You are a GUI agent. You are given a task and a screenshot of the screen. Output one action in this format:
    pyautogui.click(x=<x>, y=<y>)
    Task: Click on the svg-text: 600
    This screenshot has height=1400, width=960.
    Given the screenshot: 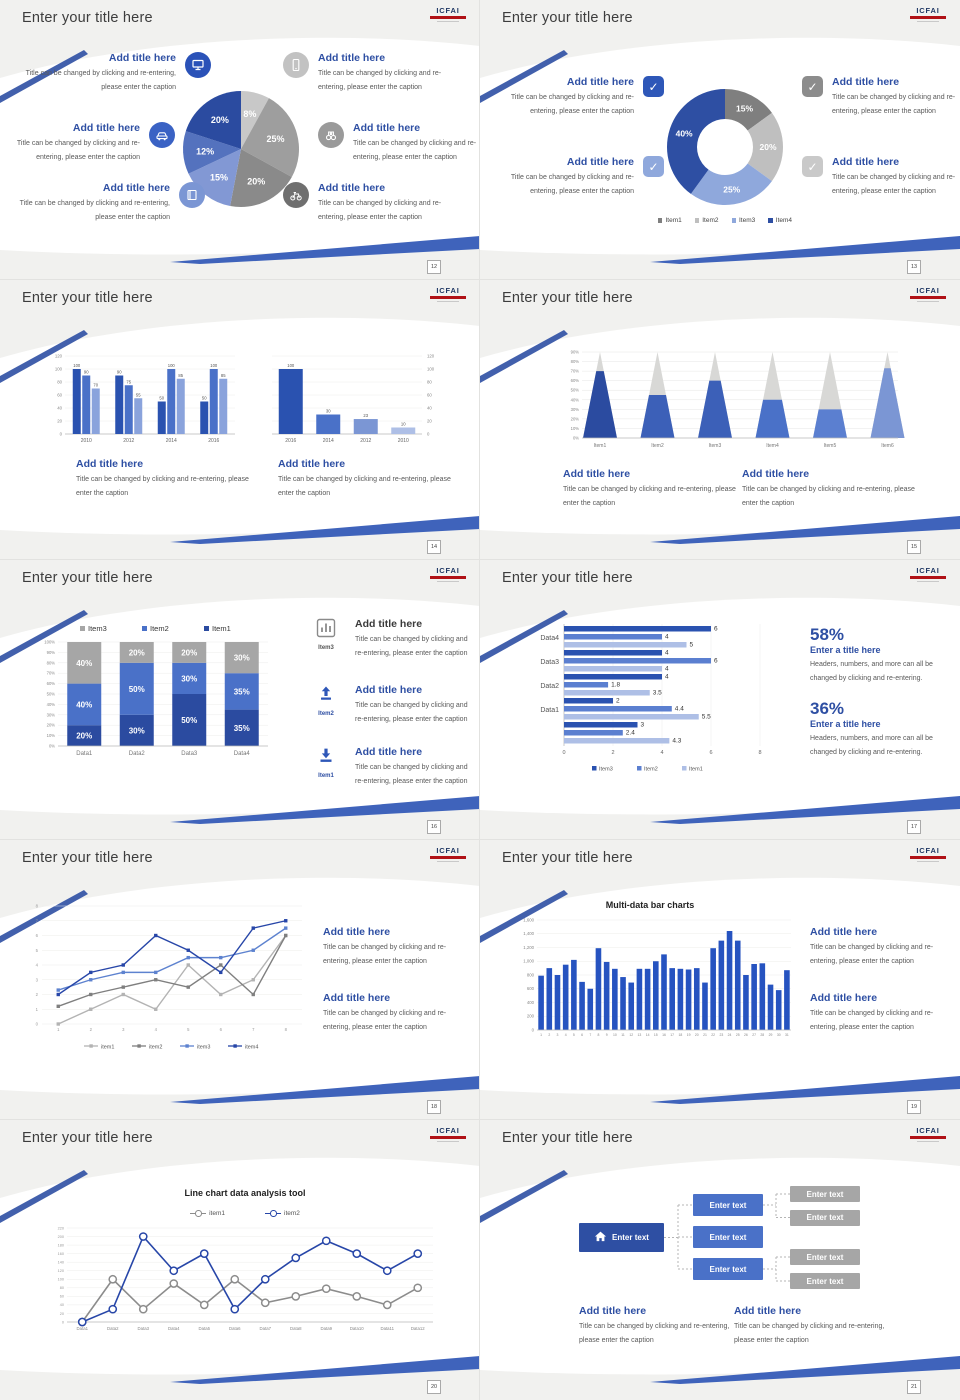 What is the action you would take?
    pyautogui.click(x=531, y=988)
    